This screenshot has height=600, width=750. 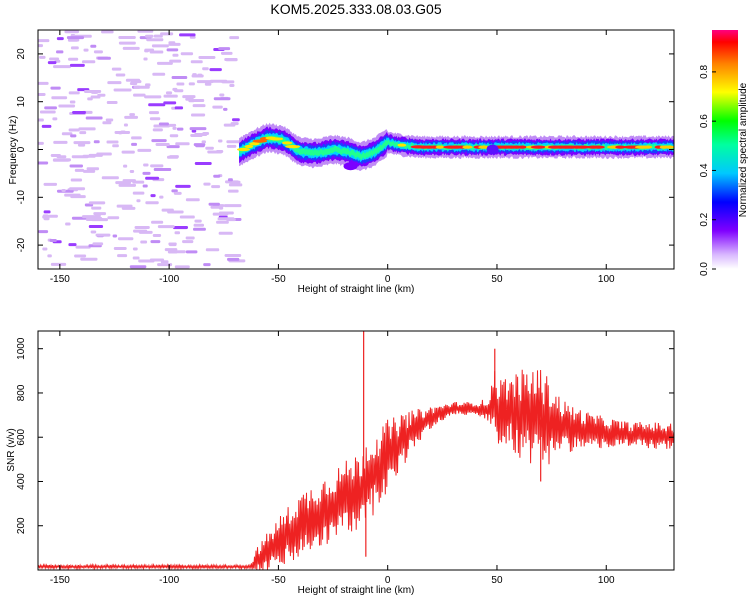 I want to click on colorbar-ticks: 0.0 0.2 0.4 0.6 0.8, so click(x=707, y=170).